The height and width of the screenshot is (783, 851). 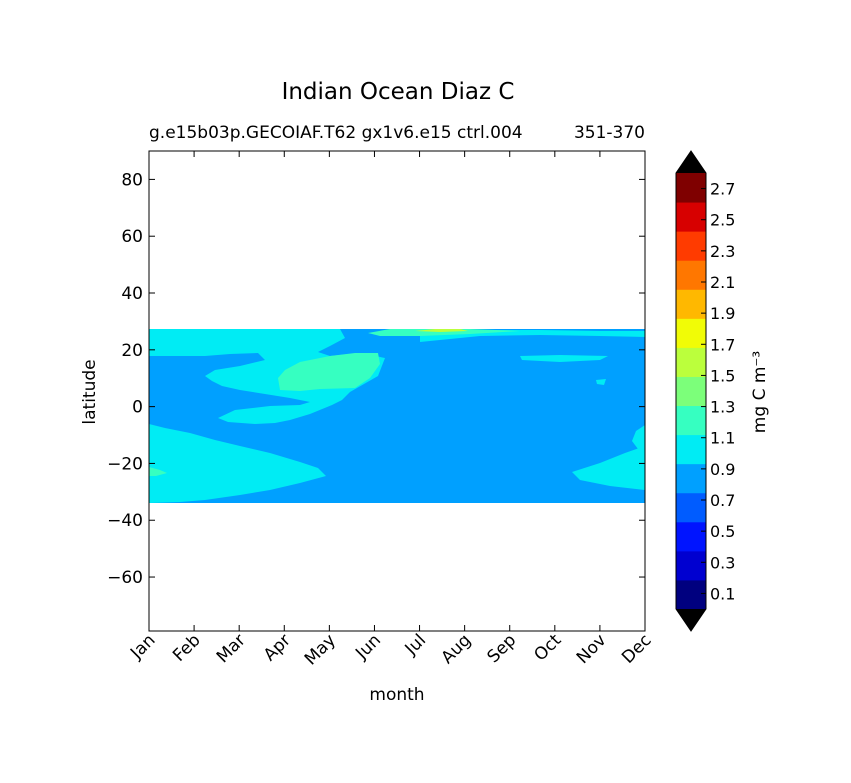 What do you see at coordinates (397, 416) in the screenshot?
I see `contour-field` at bounding box center [397, 416].